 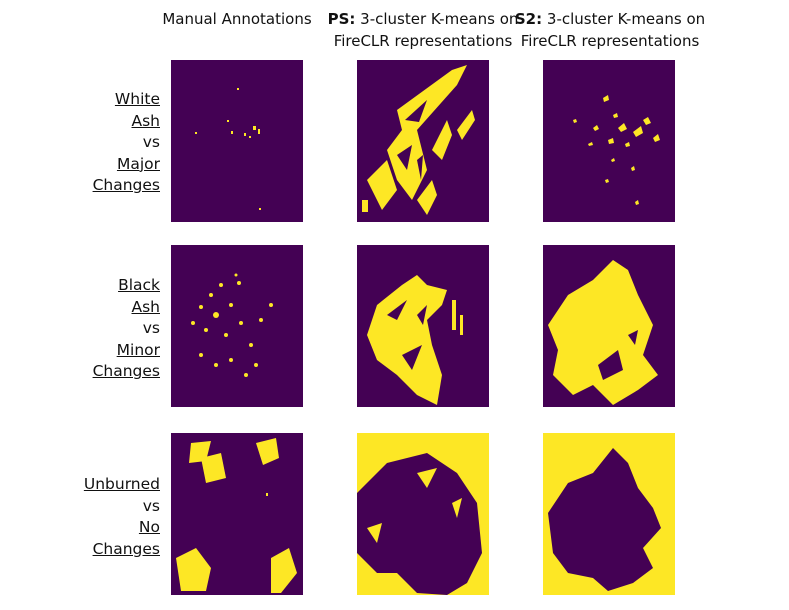 I want to click on label-line: White, so click(x=137, y=99).